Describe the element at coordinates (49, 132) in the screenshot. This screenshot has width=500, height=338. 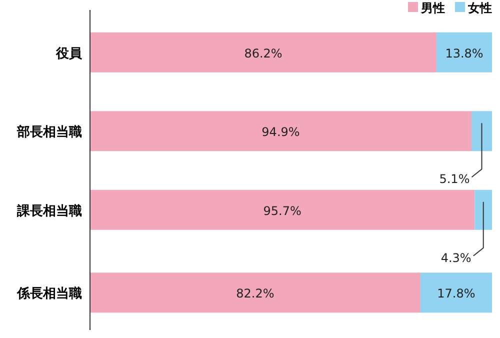
I see `y-tick-label: 部長相当職` at that location.